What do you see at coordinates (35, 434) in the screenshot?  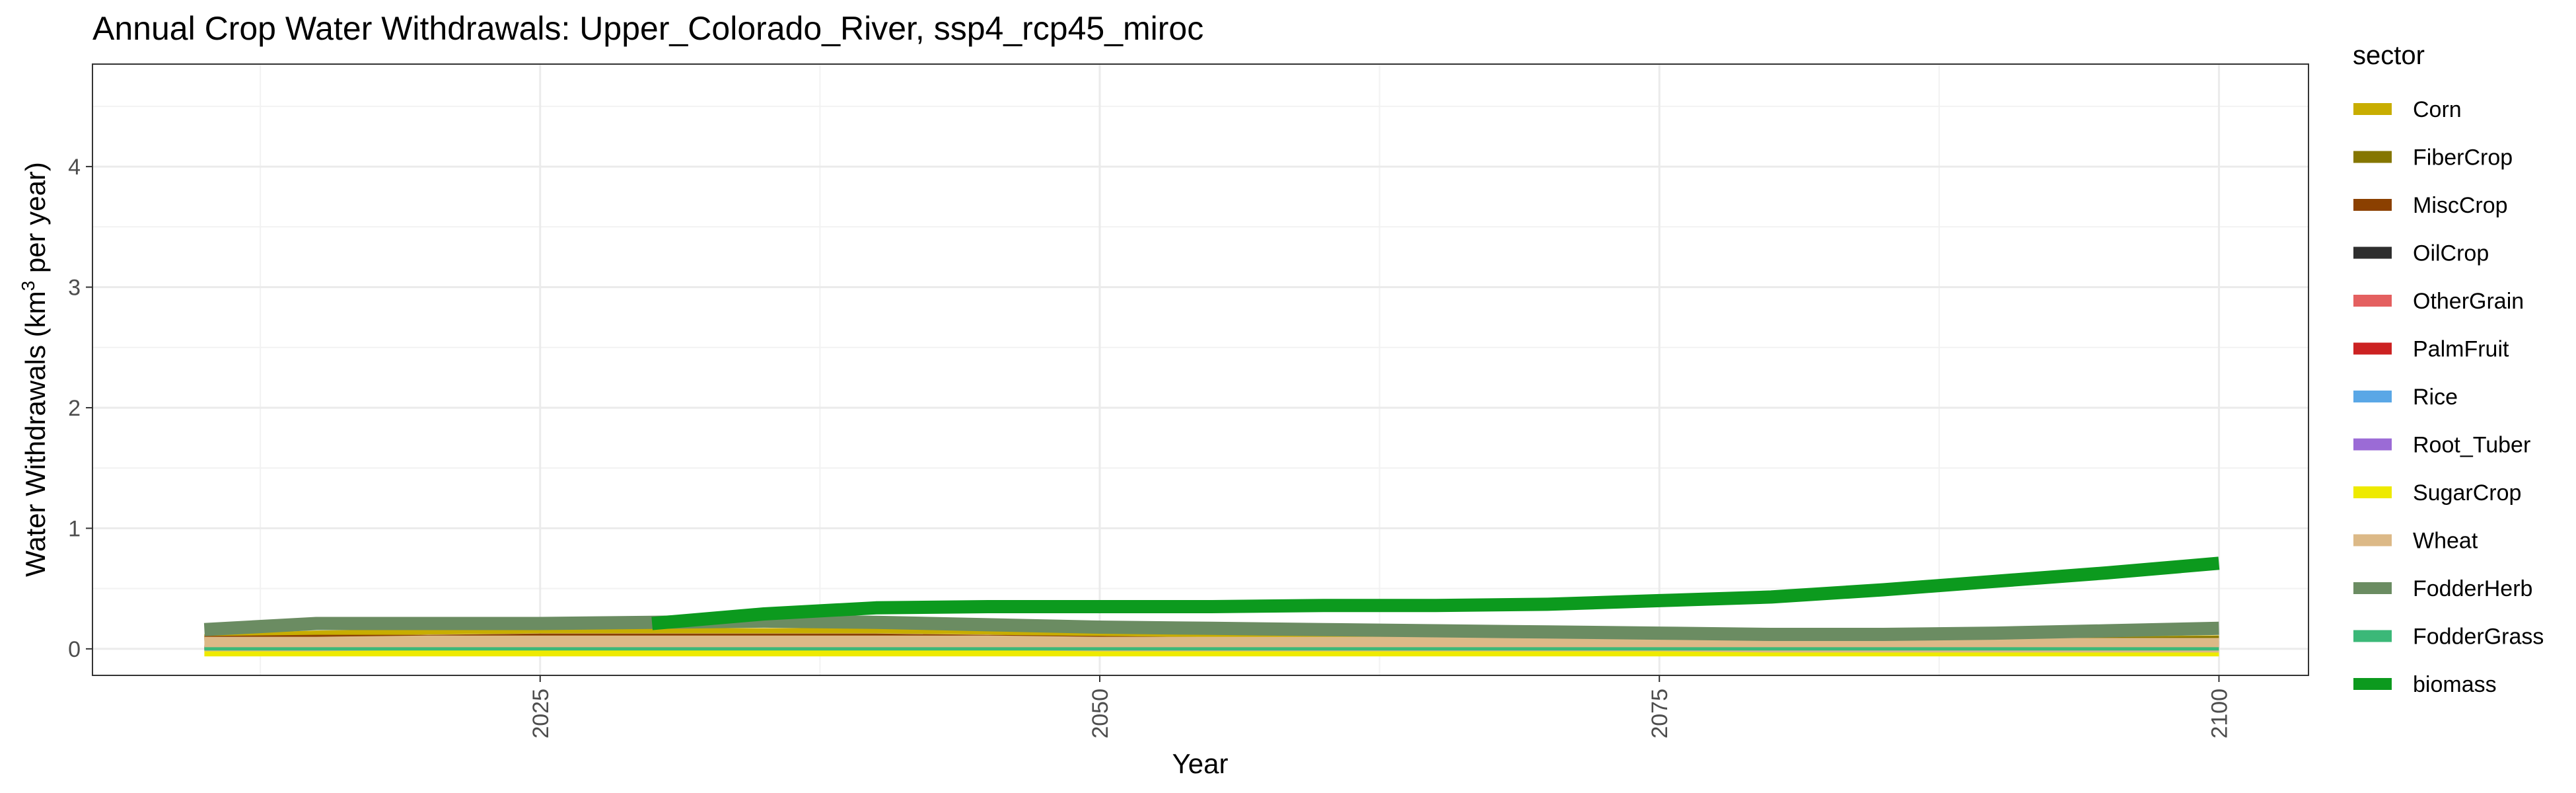 I see `y-axis-title-main: Water Withdrawals (km` at bounding box center [35, 434].